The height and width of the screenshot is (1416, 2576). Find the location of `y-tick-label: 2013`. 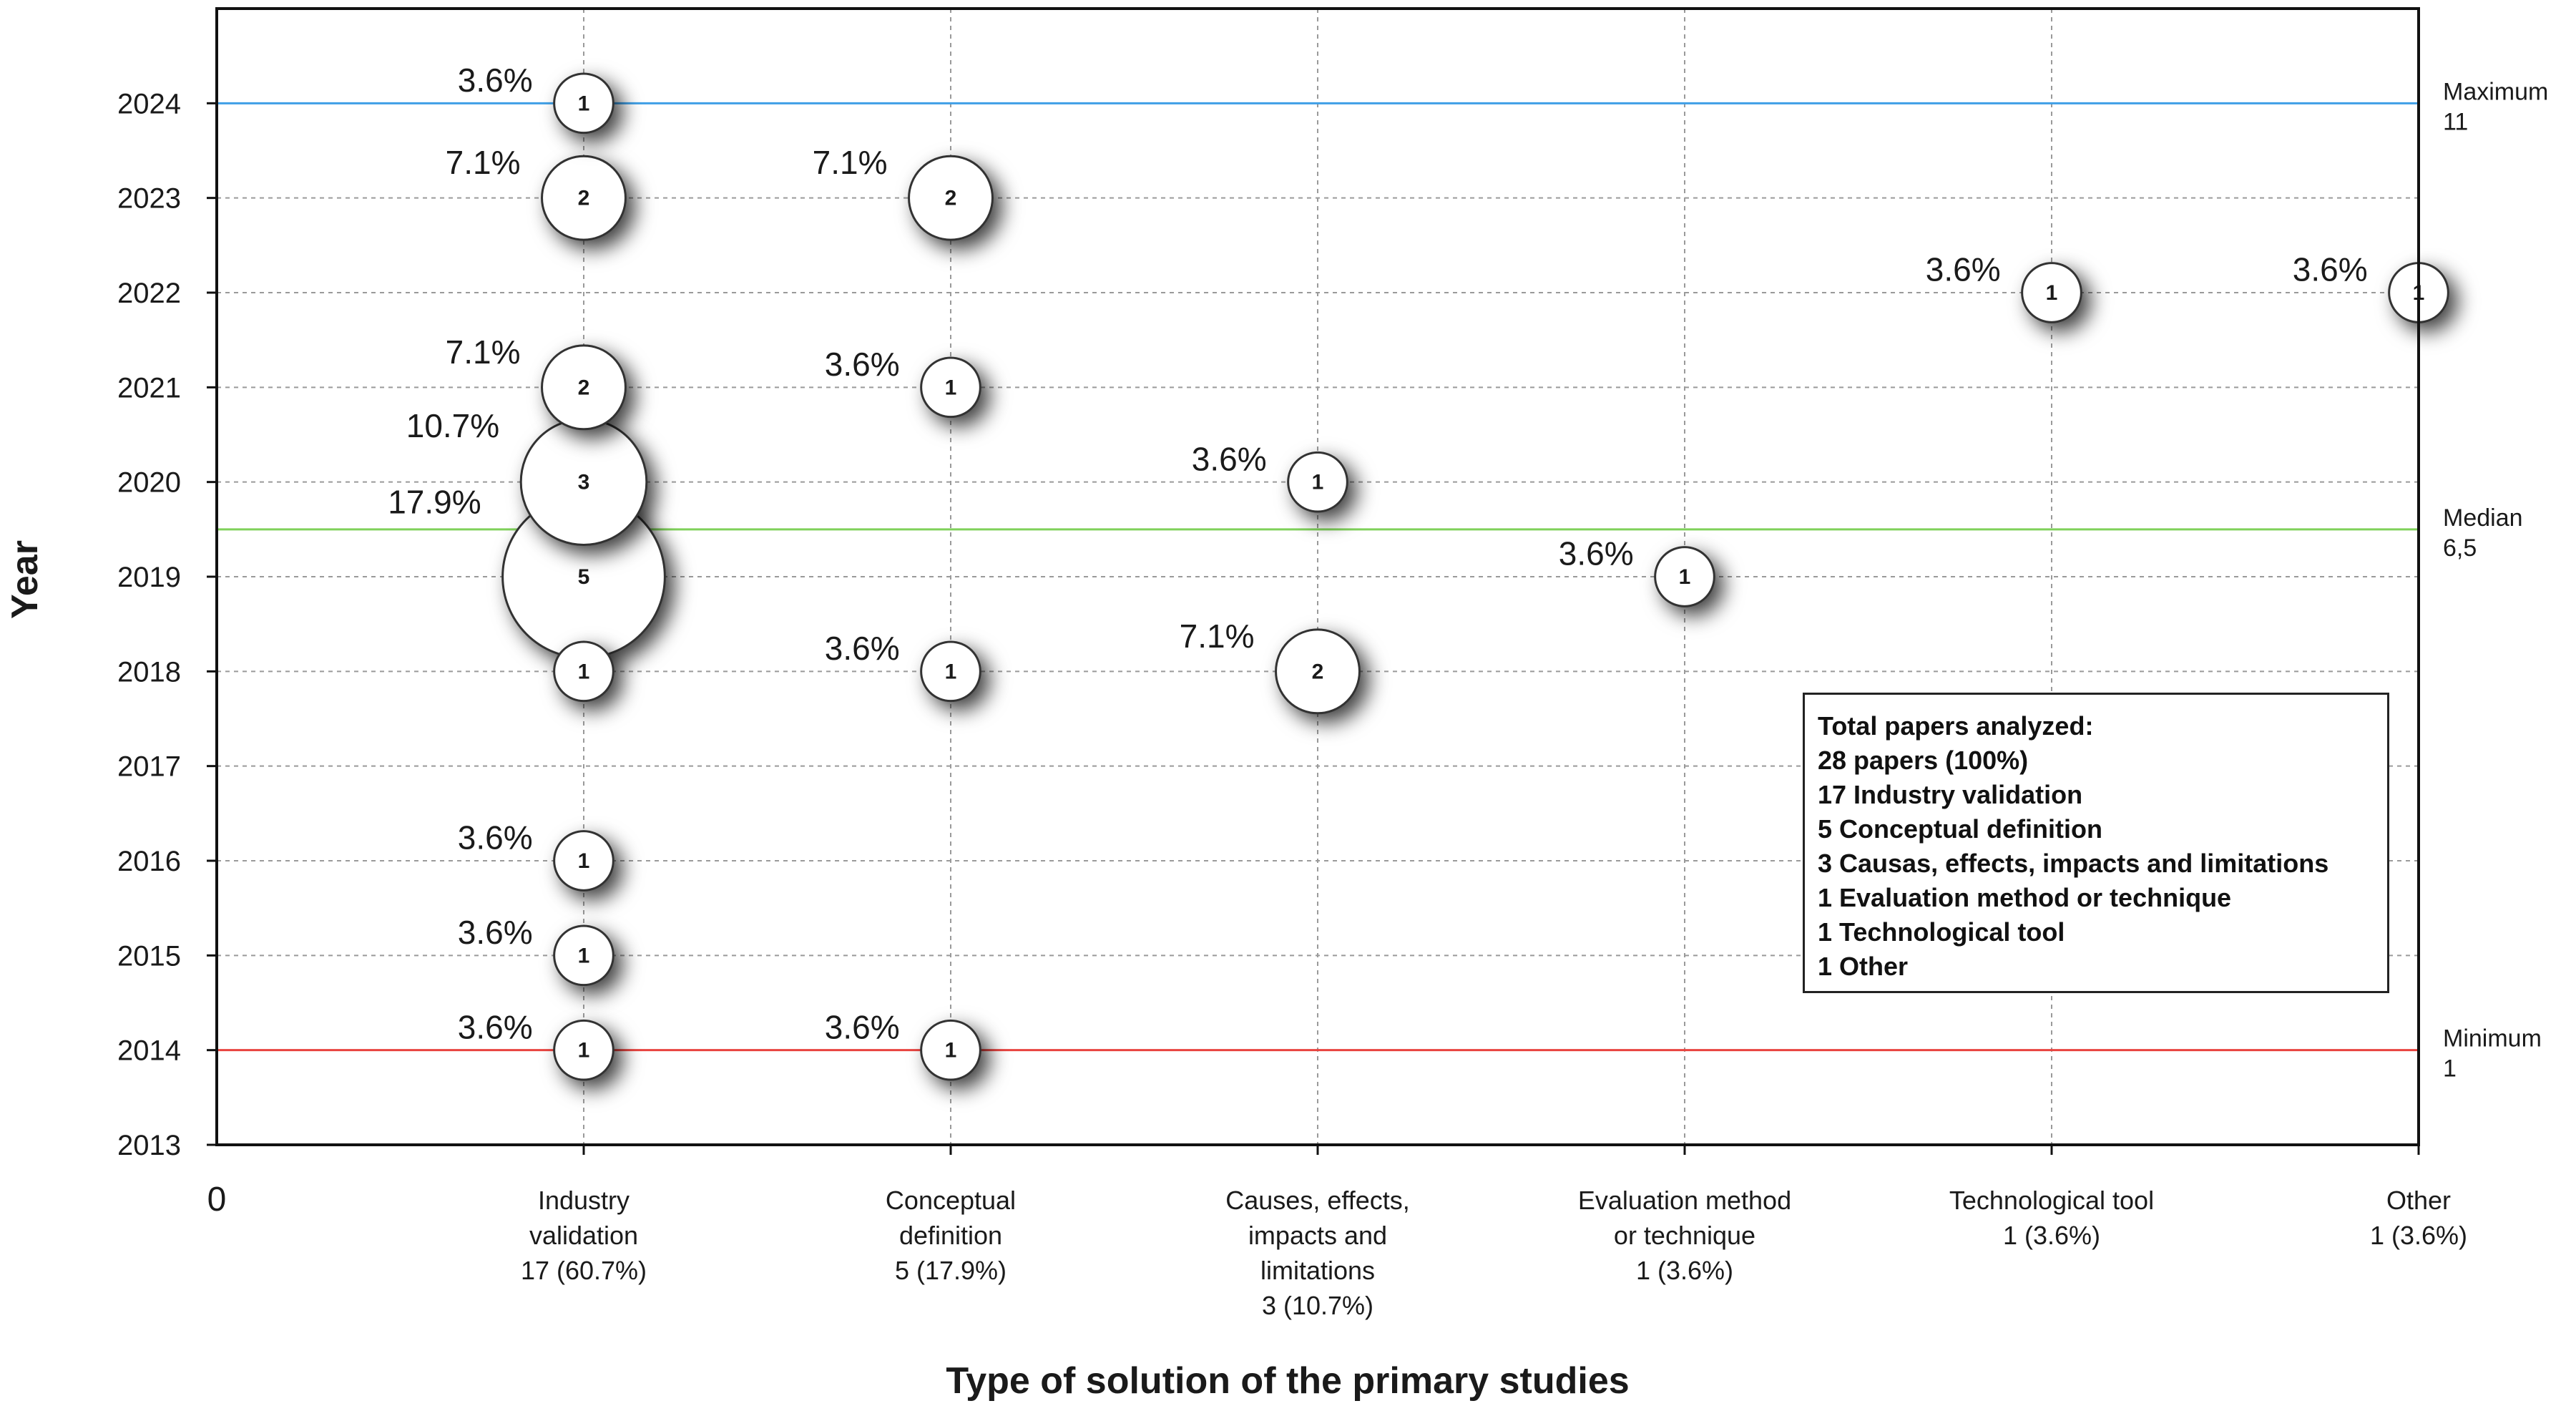

y-tick-label: 2013 is located at coordinates (149, 1145).